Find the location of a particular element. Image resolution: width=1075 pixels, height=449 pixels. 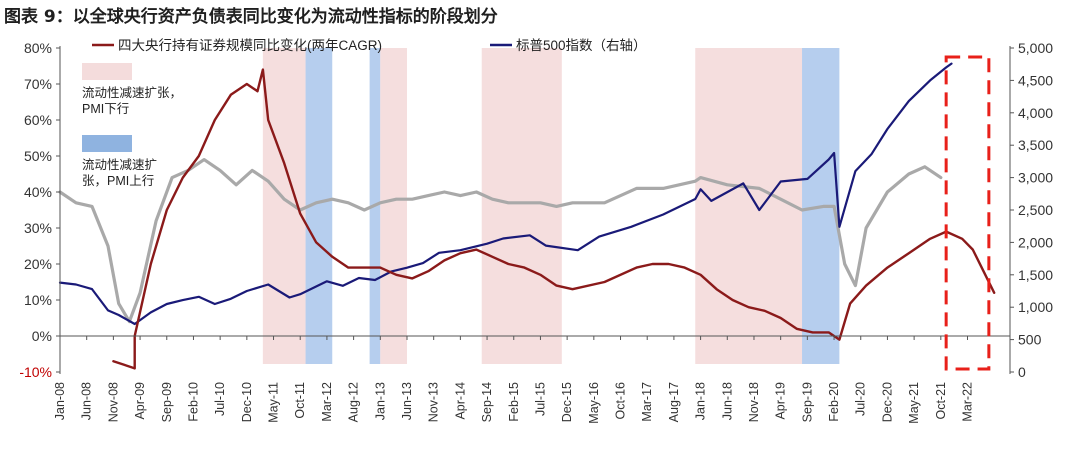

highlight-dashed-box is located at coordinates (967, 213).